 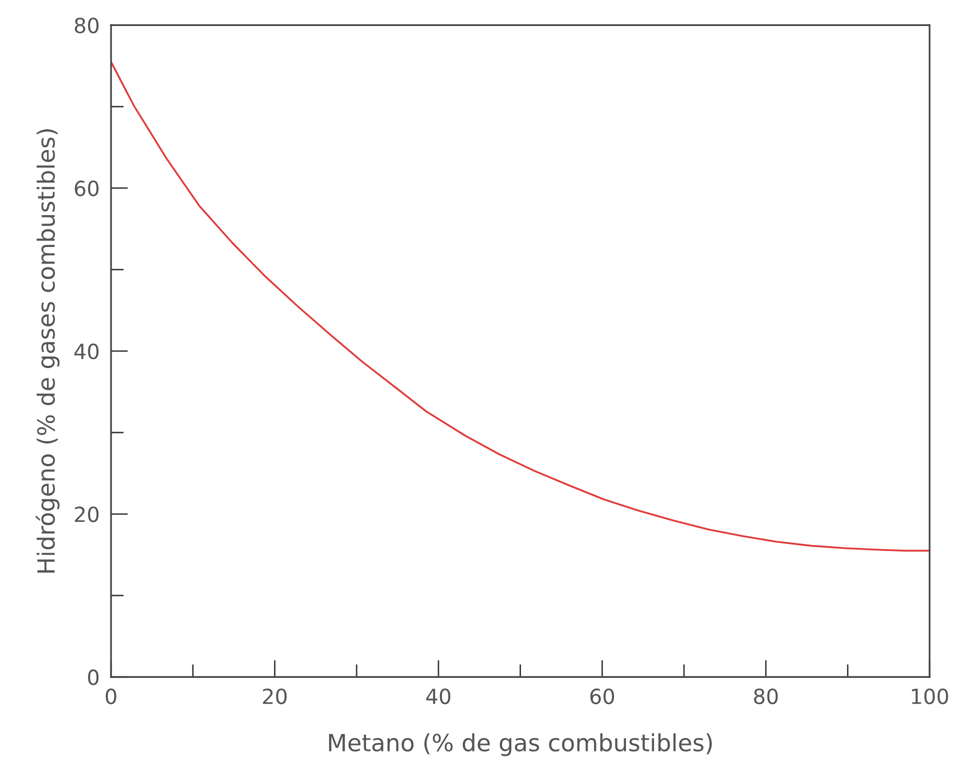 What do you see at coordinates (930, 696) in the screenshot?
I see `x-tick-label: 100` at bounding box center [930, 696].